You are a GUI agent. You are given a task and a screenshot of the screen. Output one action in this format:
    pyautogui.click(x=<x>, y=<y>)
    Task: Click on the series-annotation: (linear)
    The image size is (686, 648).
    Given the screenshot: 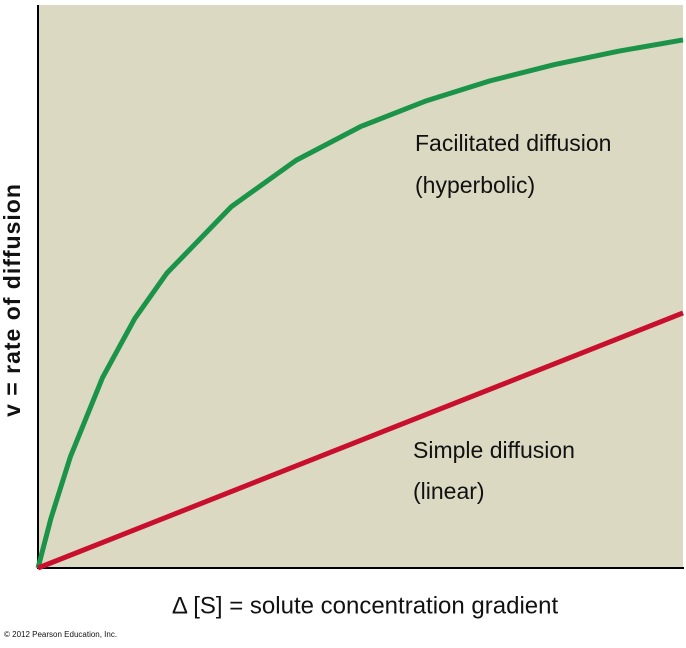 What is the action you would take?
    pyautogui.click(x=449, y=491)
    